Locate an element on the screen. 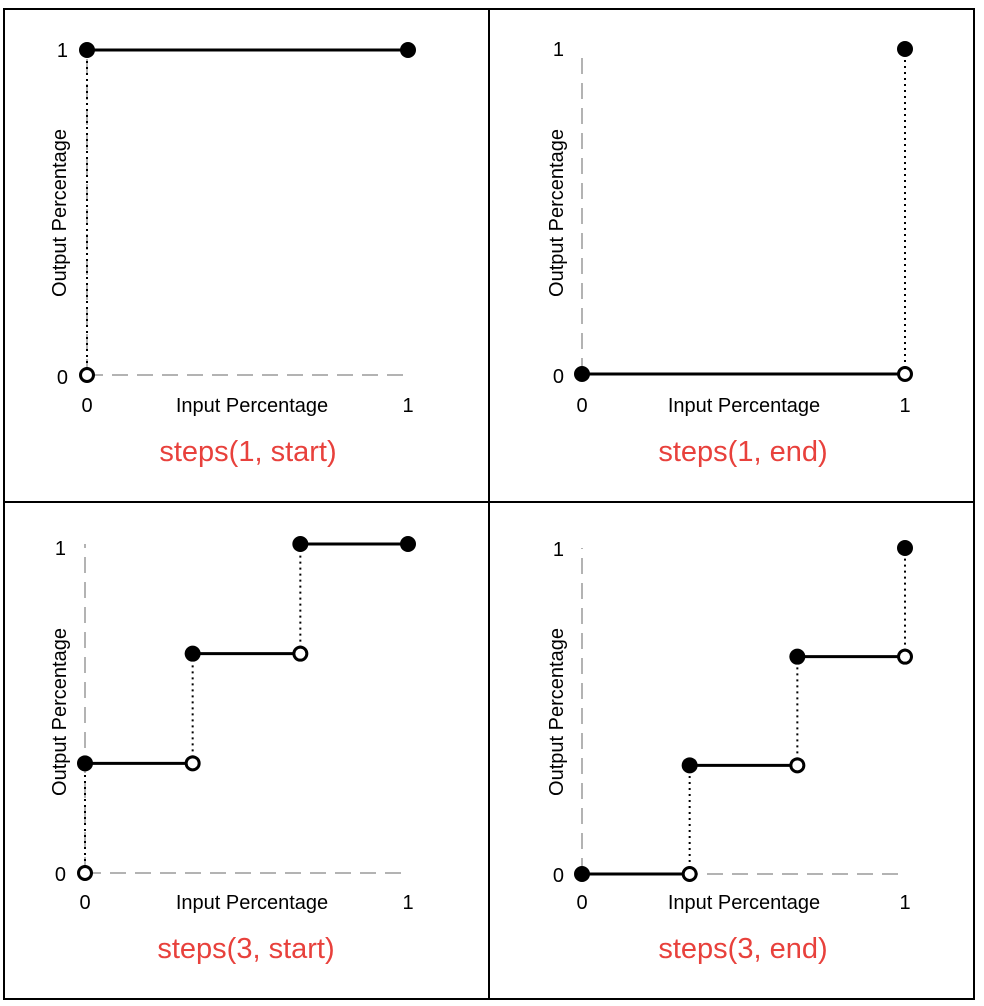 The image size is (984, 1006). chart-title: steps(3, end) is located at coordinates (742, 949).